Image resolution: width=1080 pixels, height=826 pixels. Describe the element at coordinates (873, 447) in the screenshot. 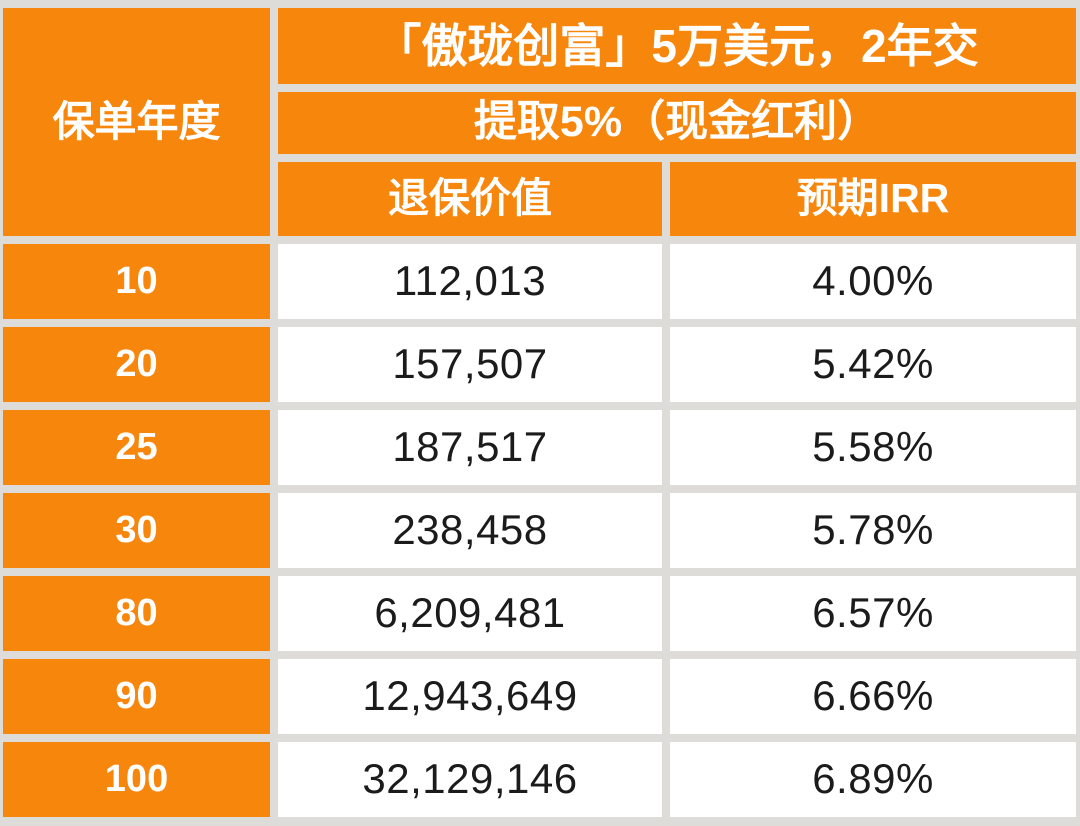

I see `row-expected-irr: 5.58%` at that location.